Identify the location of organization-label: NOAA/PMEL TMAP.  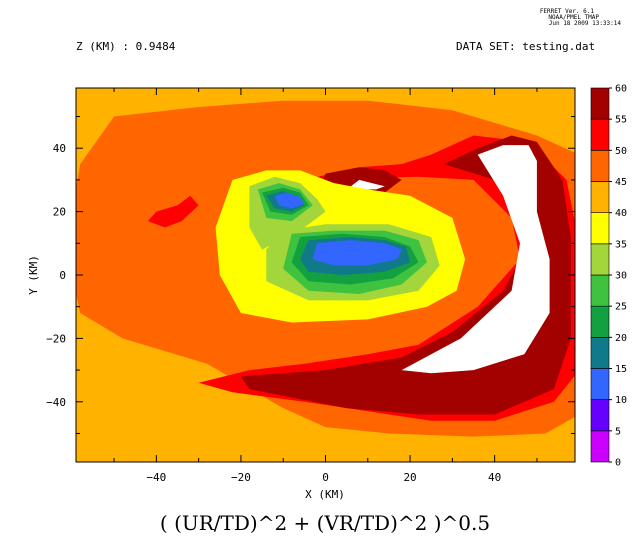
(573, 17).